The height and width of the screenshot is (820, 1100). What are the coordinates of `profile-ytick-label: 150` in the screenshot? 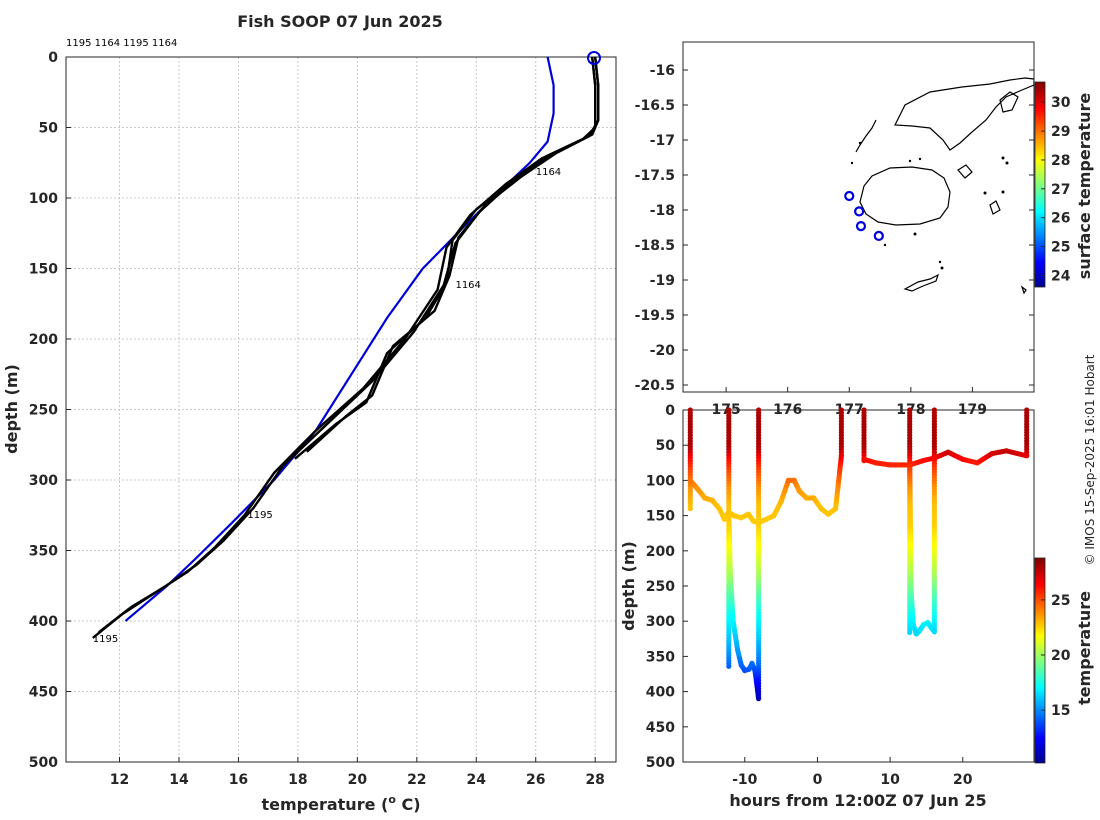 It's located at (43, 270).